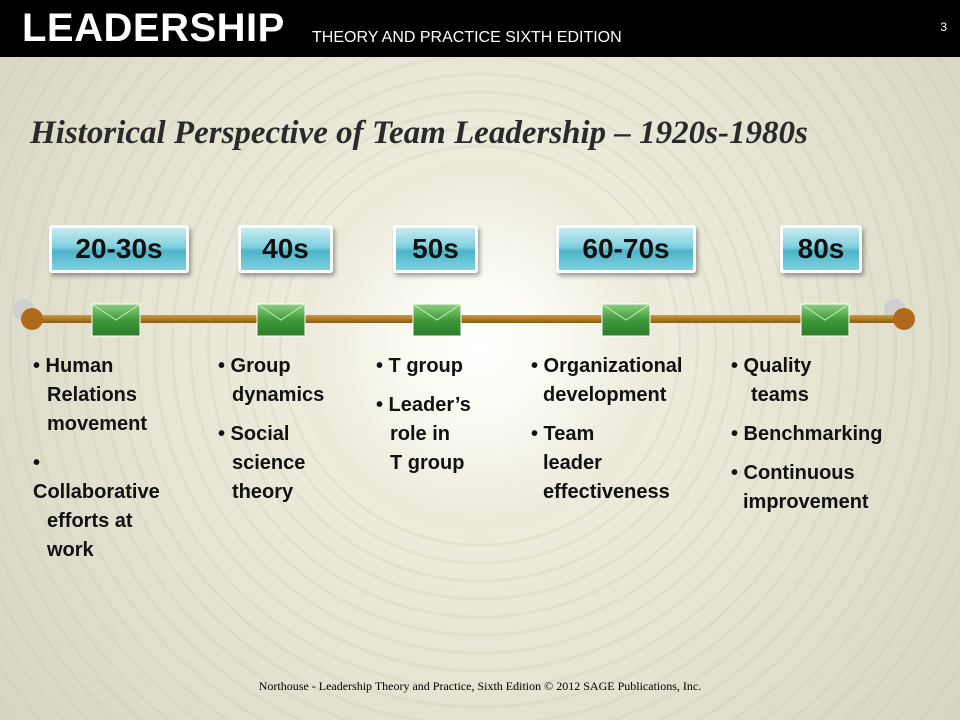 The image size is (960, 720). Describe the element at coordinates (70, 550) in the screenshot. I see `item-line: work` at that location.